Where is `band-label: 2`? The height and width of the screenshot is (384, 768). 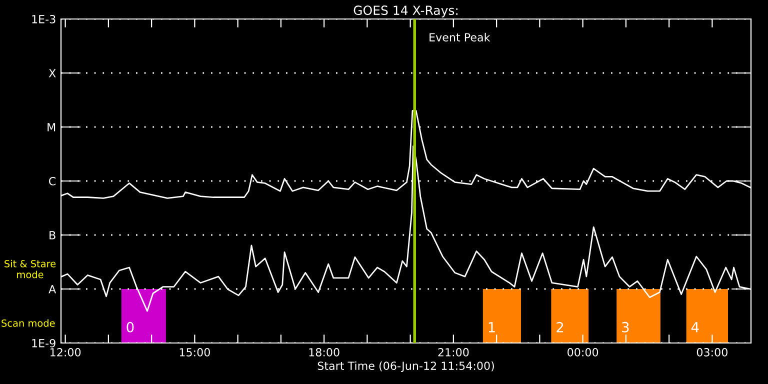 band-label: 2 is located at coordinates (560, 327).